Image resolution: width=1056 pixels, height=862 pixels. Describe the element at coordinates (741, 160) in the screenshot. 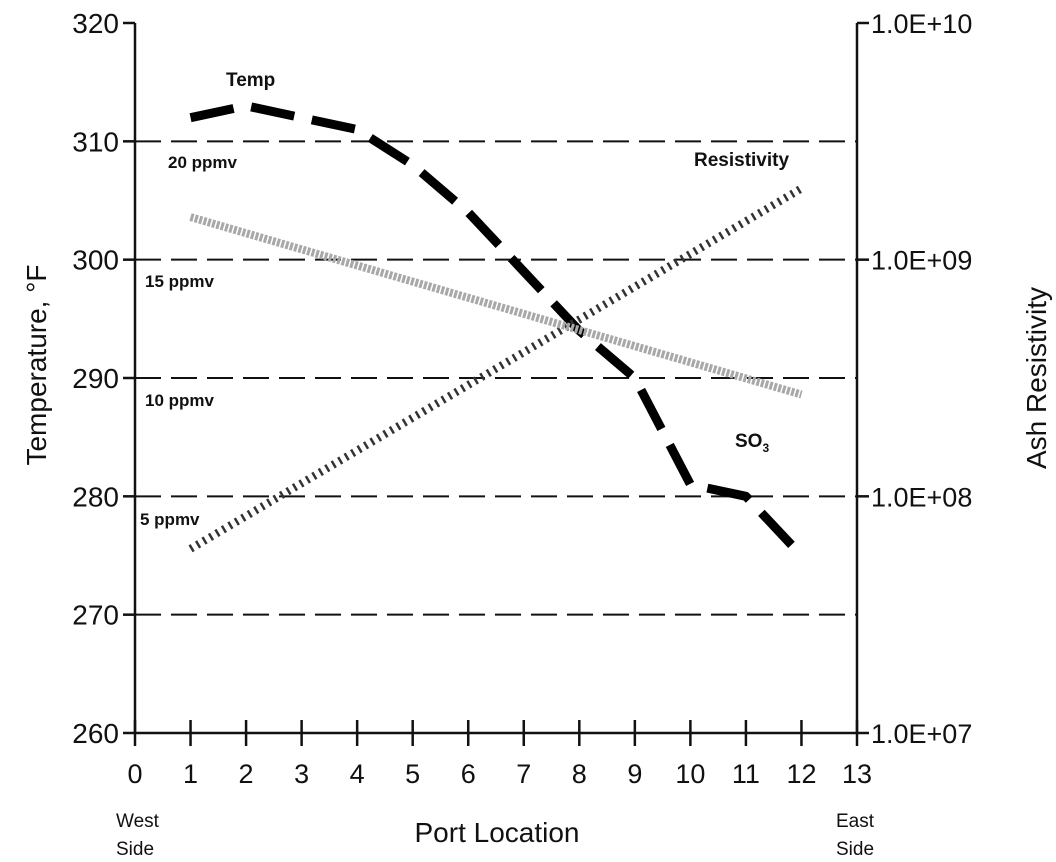

I see `resistivity-series-label: Resistivity` at that location.